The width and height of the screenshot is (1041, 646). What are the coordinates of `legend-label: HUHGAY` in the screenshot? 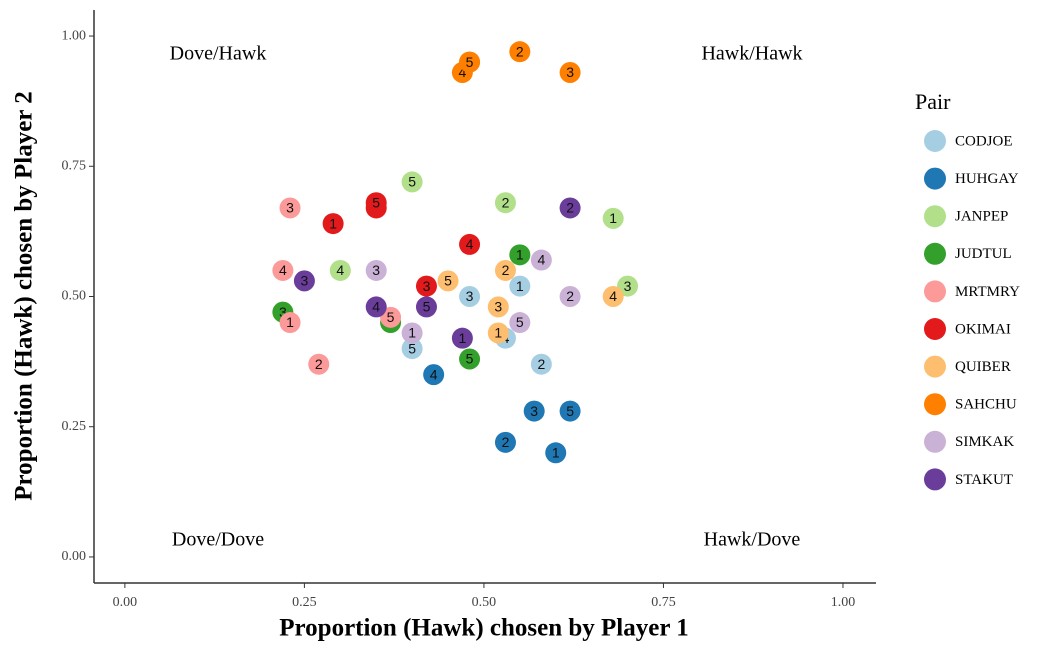 It's located at (987, 179).